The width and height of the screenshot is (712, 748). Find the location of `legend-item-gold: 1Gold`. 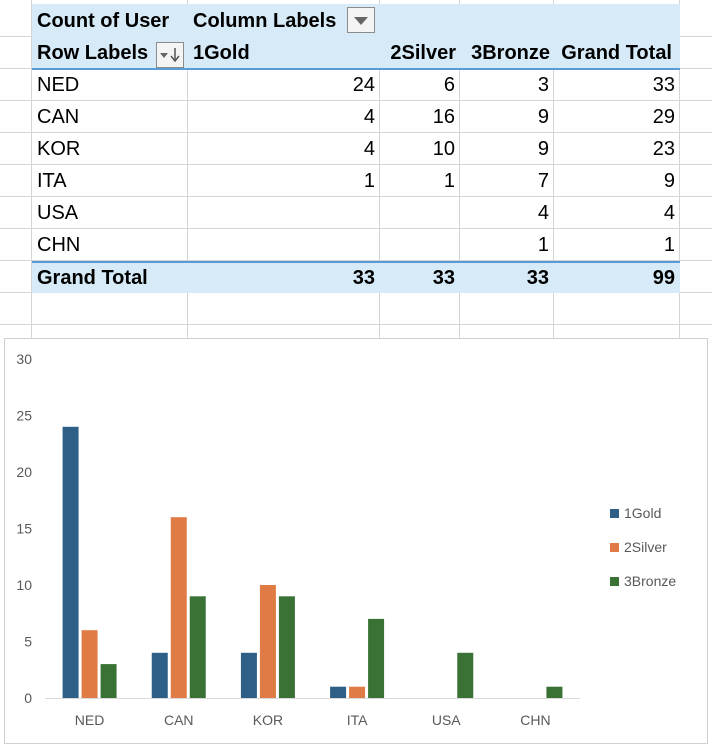

legend-item-gold: 1Gold is located at coordinates (643, 513).